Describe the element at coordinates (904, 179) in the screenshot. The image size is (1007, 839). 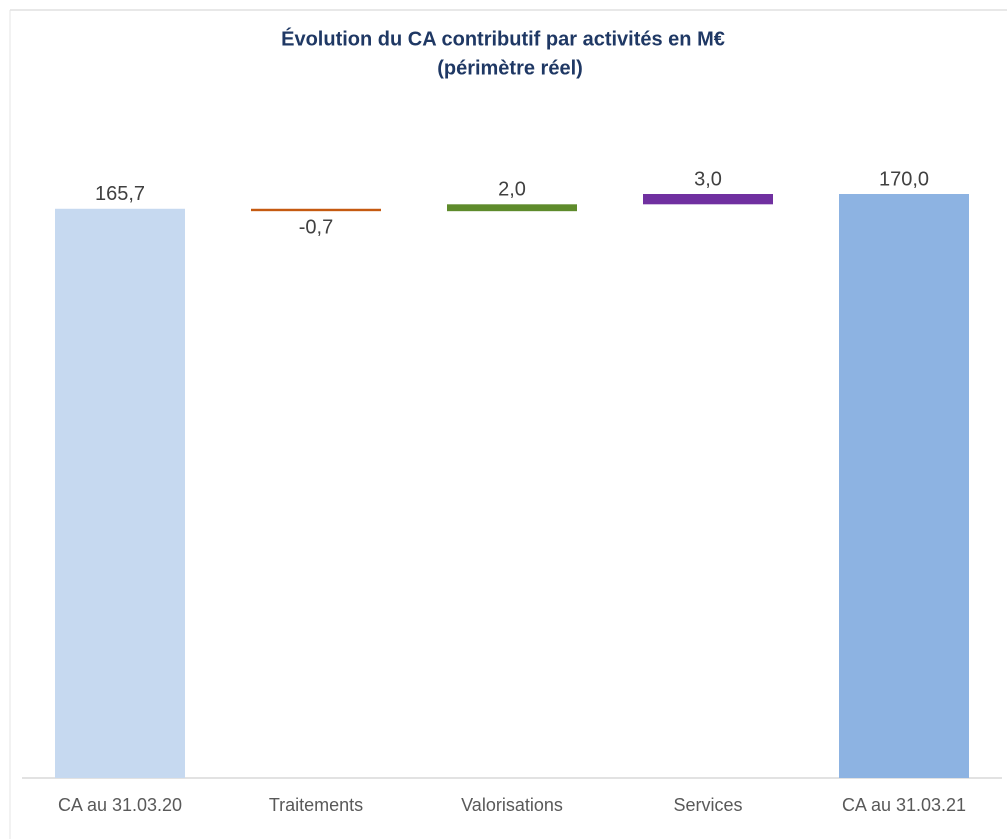
I see `value-label: 170,0` at that location.